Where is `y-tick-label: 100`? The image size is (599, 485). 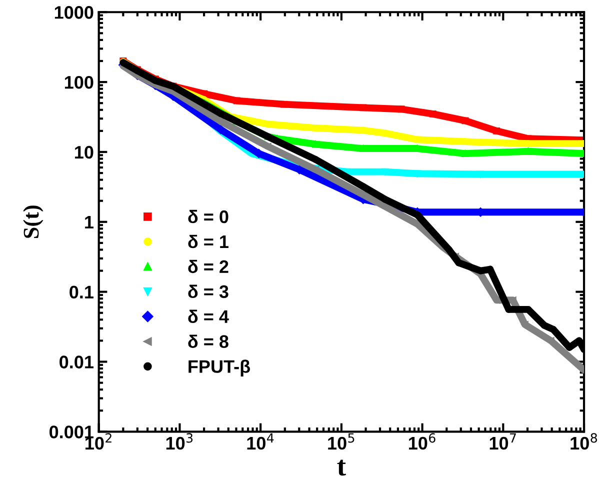 y-tick-label: 100 is located at coordinates (79, 82).